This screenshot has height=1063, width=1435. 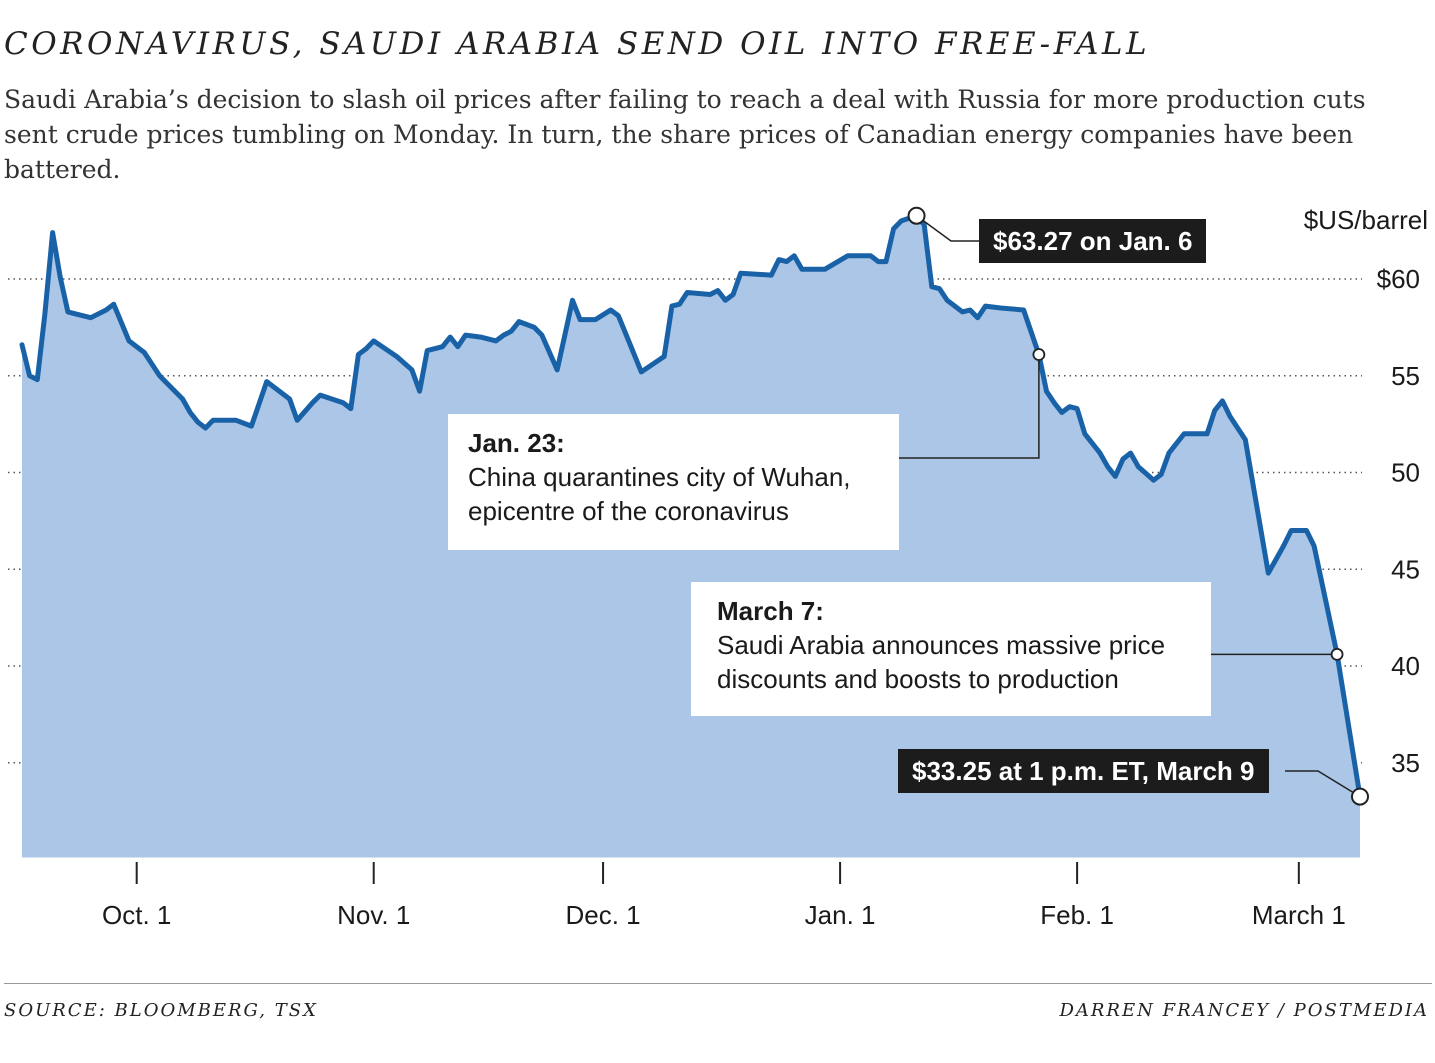 What do you see at coordinates (1398, 279) in the screenshot?
I see `y-tick-label: $60` at bounding box center [1398, 279].